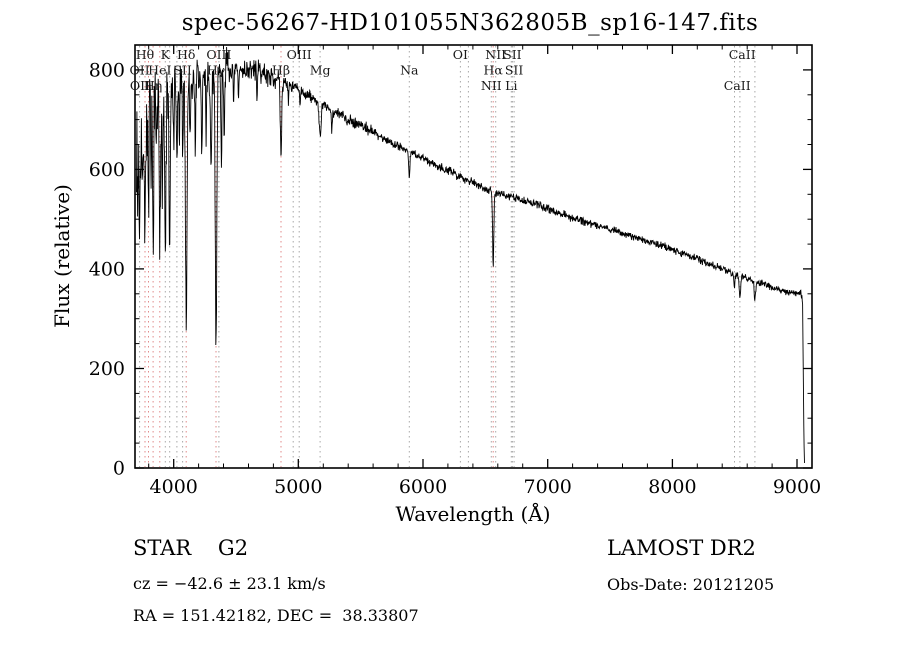 This screenshot has height=650, width=900. Describe the element at coordinates (409, 70) in the screenshot. I see `svg-text: Na` at that location.